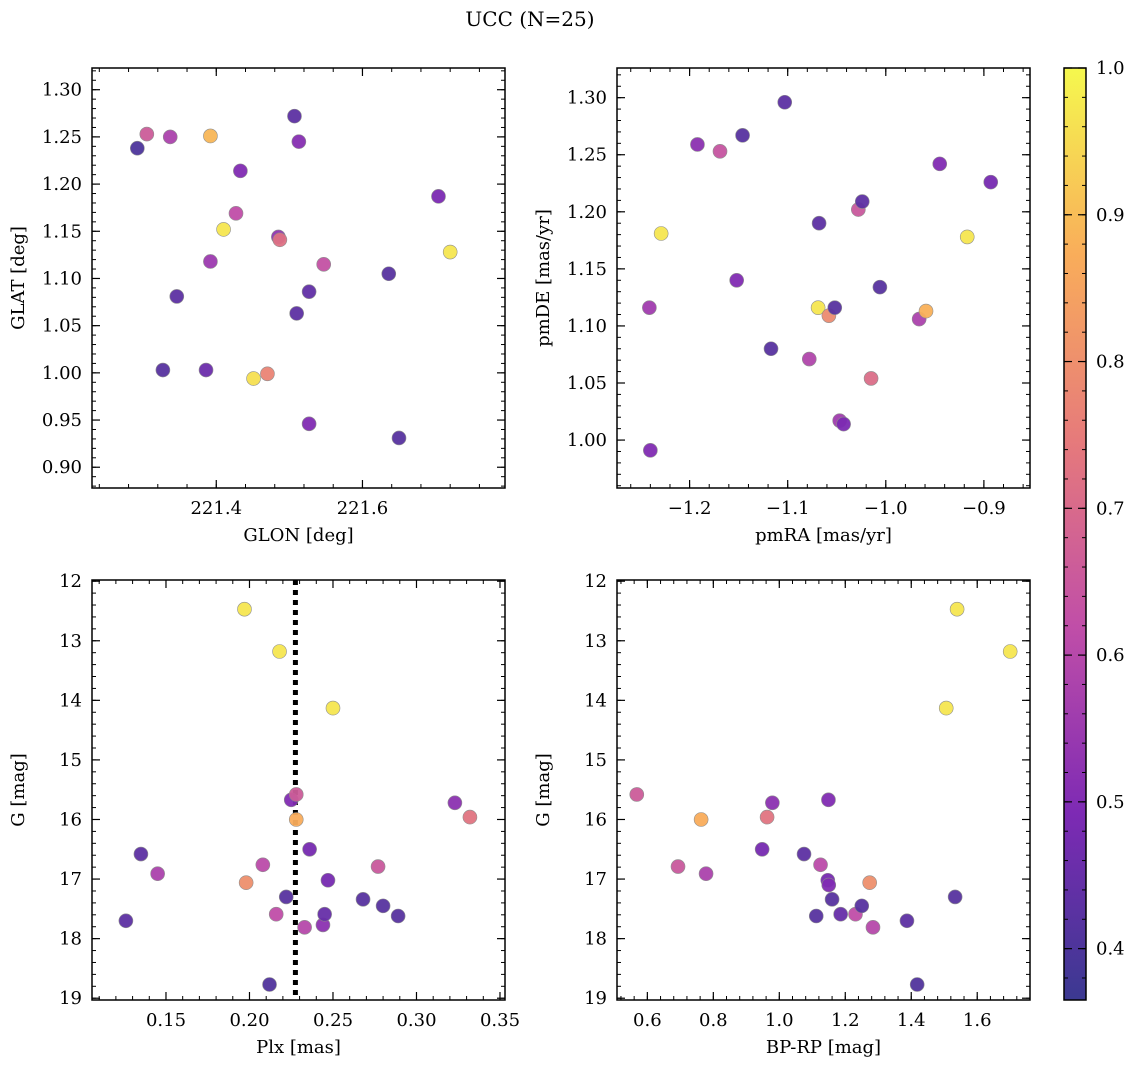 The width and height of the screenshot is (1136, 1067). Describe the element at coordinates (911, 1020) in the screenshot. I see `x-tick-label: 1.4` at that location.